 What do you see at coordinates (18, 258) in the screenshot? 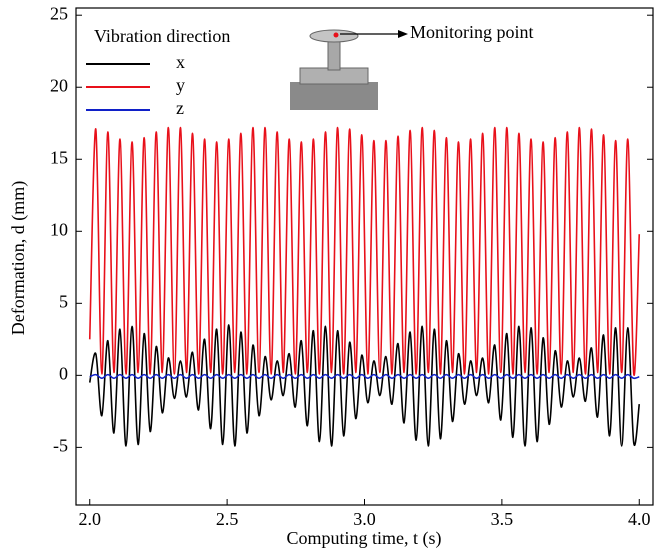
I see `y-axis-label: Deformation, d (mm)` at bounding box center [18, 258].